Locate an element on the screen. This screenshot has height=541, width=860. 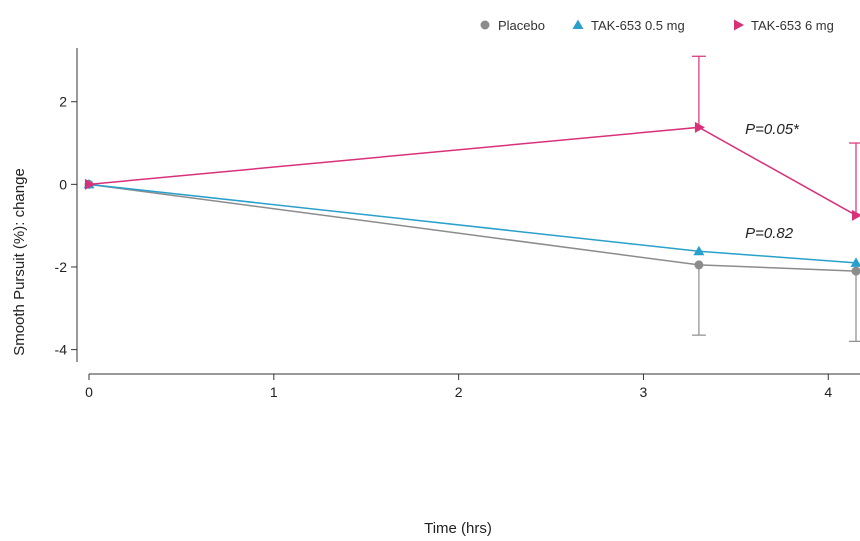
x-tick-label: 2 is located at coordinates (459, 392).